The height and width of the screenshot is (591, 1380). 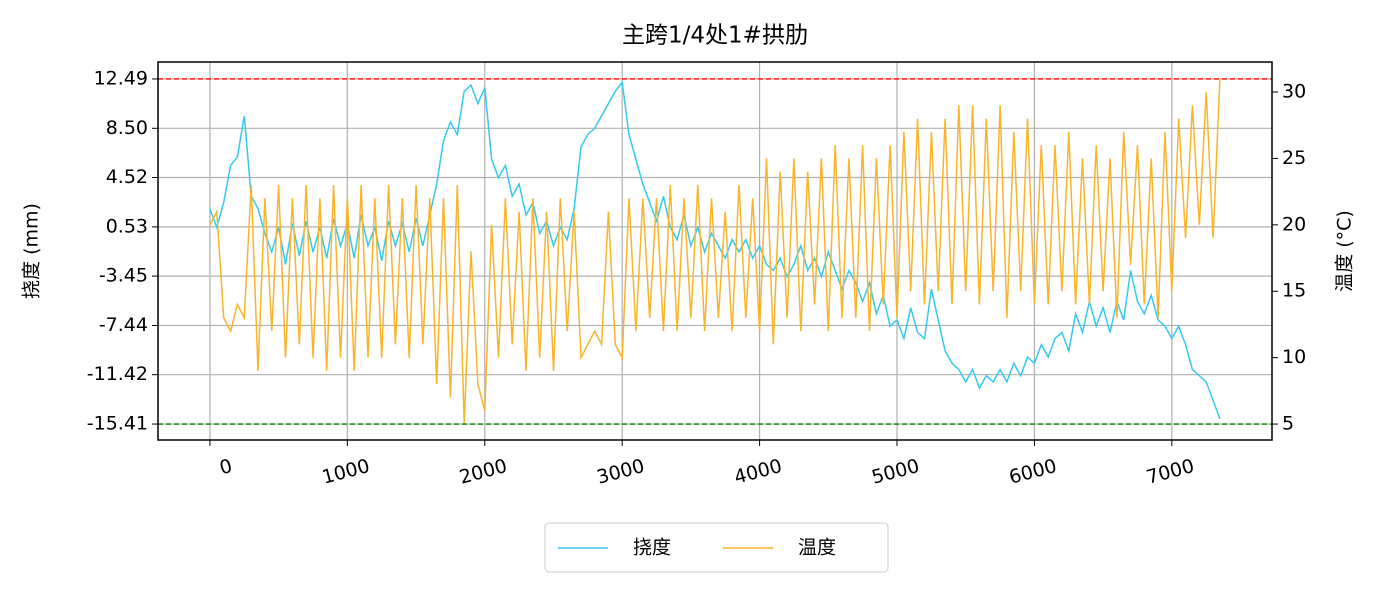 I want to click on y2-tick-label: 30, so click(x=1294, y=92).